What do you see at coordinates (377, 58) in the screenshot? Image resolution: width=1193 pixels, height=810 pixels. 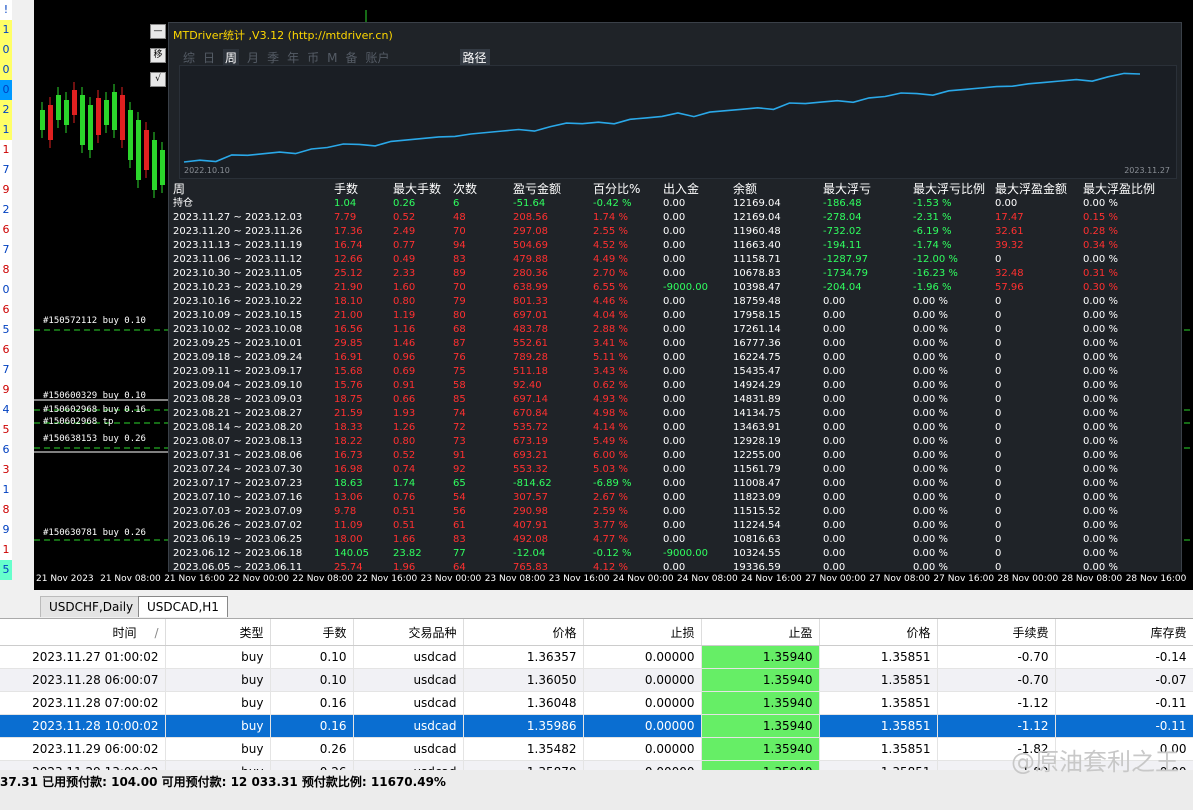 I see `panel-tab: 账户` at bounding box center [377, 58].